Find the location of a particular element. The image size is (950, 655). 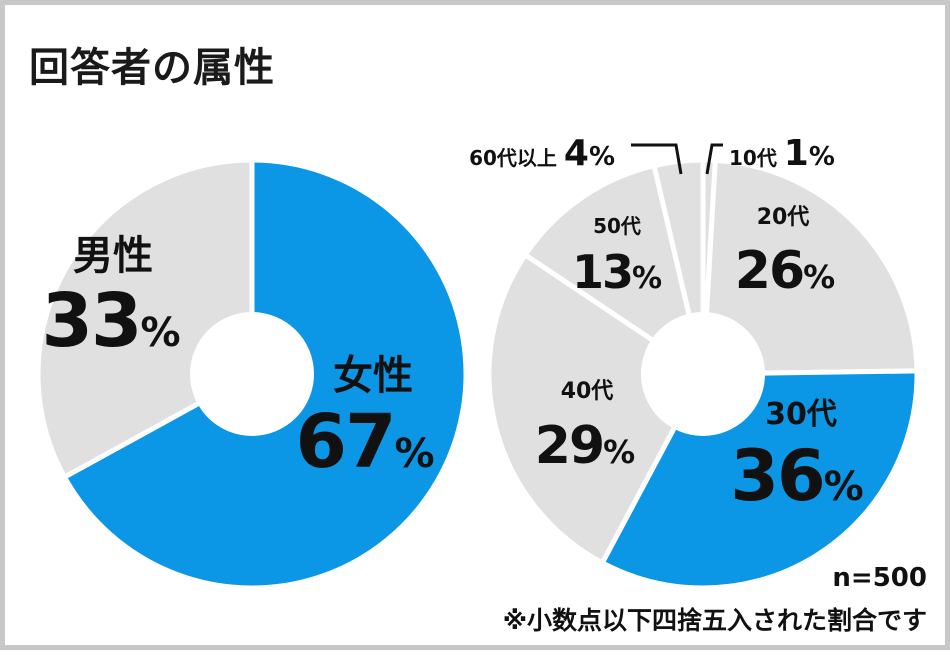

label-60s: 60代以上 4% is located at coordinates (542, 153).